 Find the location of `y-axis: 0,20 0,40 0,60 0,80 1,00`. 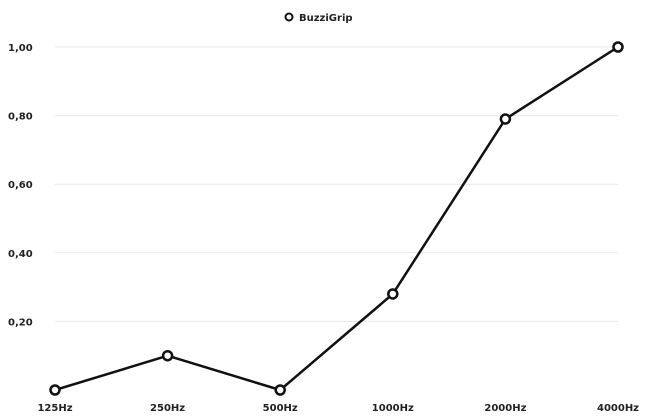

y-axis: 0,20 0,40 0,60 0,80 1,00 is located at coordinates (20, 185).